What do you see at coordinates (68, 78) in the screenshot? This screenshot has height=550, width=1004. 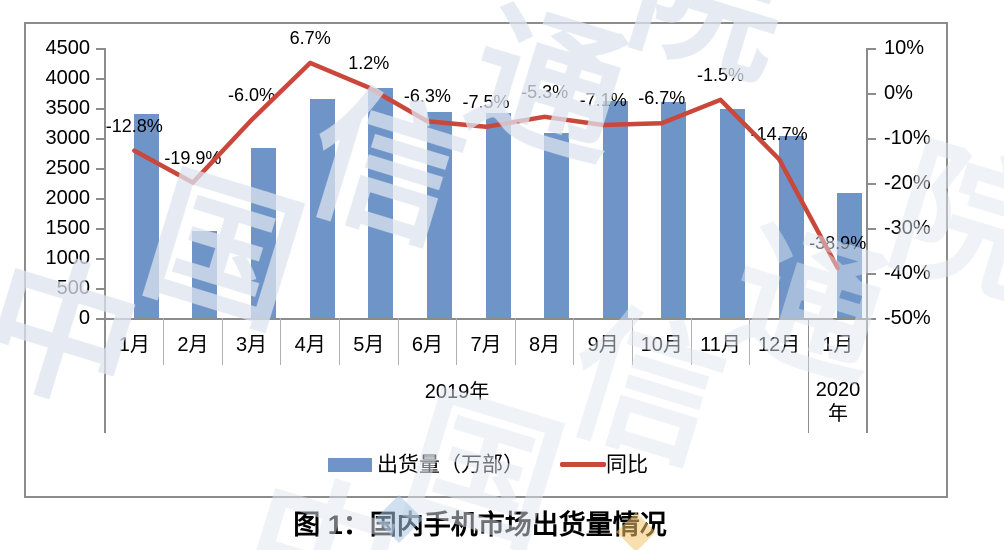 I see `y-axis-left-tick-label: 4000` at bounding box center [68, 78].